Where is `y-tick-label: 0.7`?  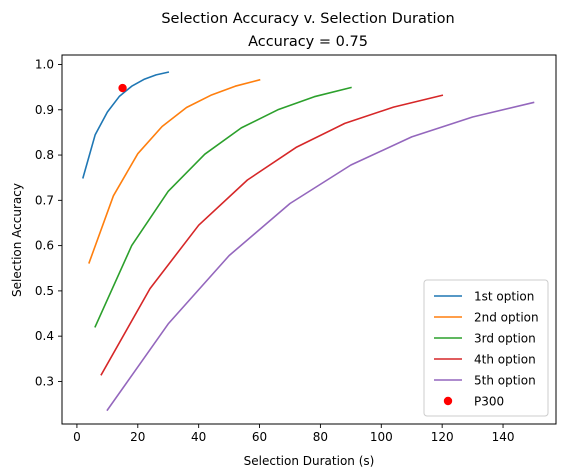 y-tick-label: 0.7 is located at coordinates (44, 200).